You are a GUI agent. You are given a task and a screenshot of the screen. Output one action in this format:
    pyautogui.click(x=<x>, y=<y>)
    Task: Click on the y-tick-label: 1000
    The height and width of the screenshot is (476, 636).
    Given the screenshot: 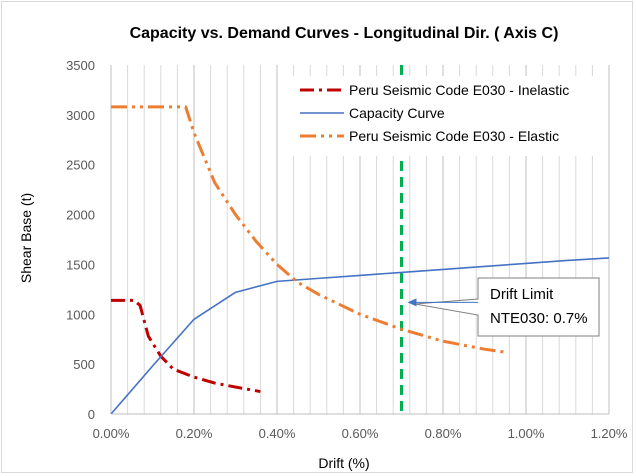 What is the action you would take?
    pyautogui.click(x=80, y=314)
    